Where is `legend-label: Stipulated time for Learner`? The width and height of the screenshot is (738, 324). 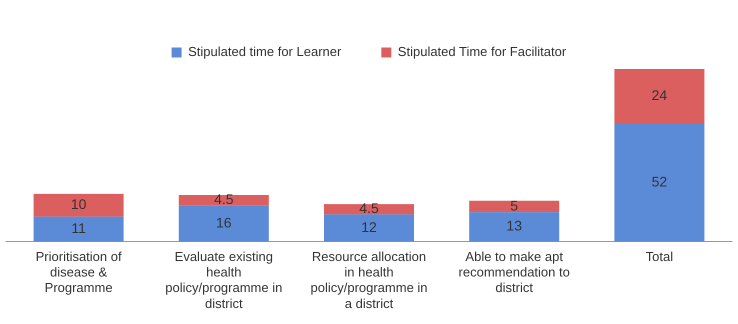 legend-label: Stipulated time for Learner is located at coordinates (265, 52).